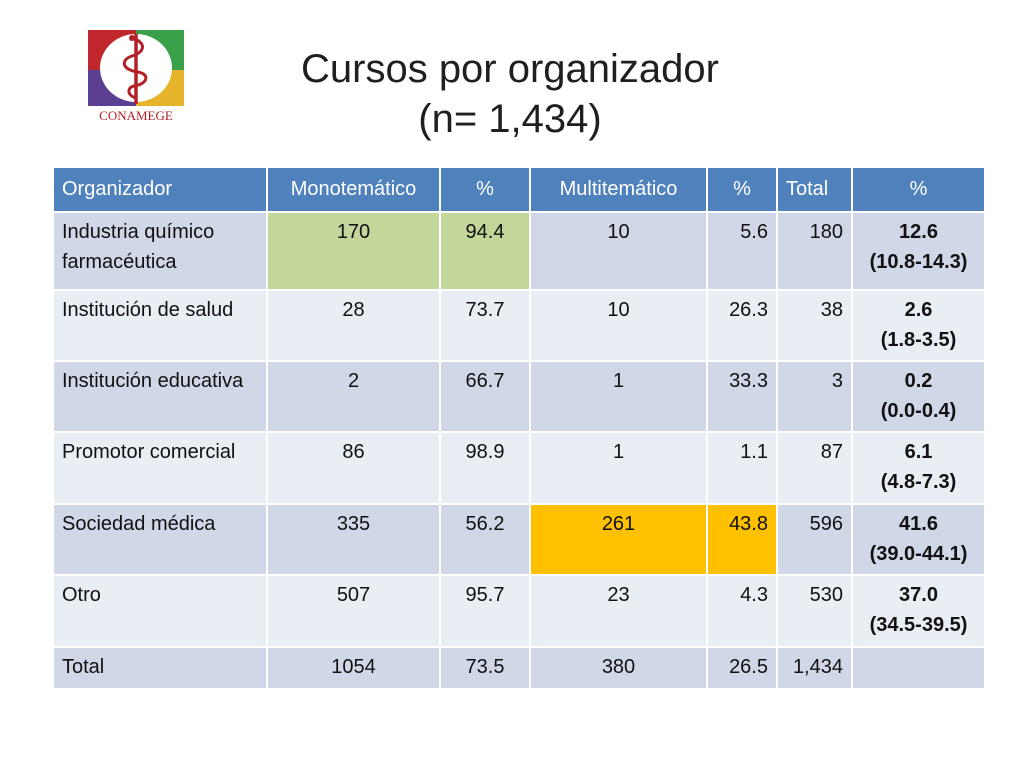 This screenshot has width=1024, height=768. What do you see at coordinates (918, 411) in the screenshot?
I see `pct-ci: (0.0-0.4)` at bounding box center [918, 411].